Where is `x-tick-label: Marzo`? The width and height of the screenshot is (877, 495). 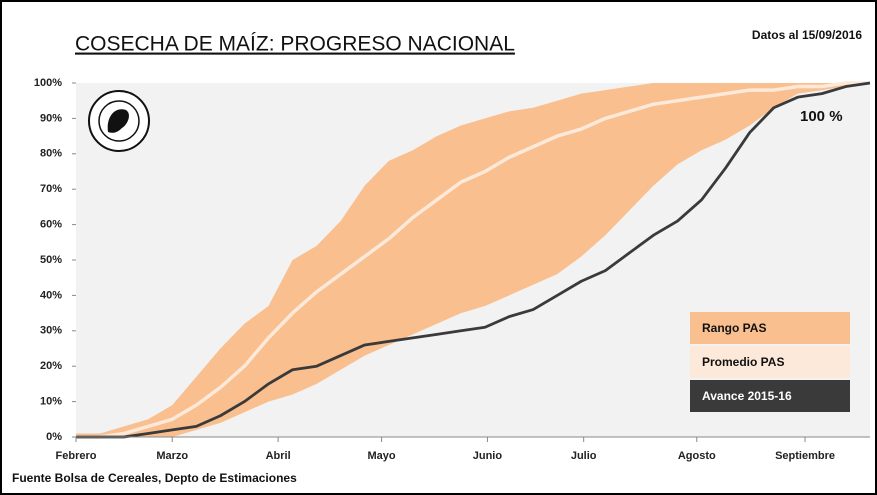
x-tick-label: Marzo is located at coordinates (172, 456).